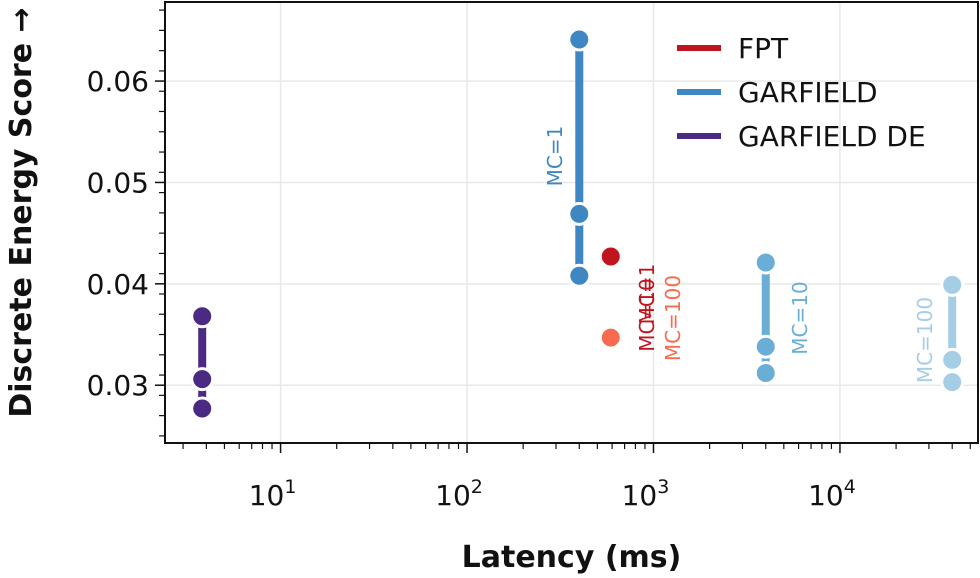  What do you see at coordinates (290, 487) in the screenshot?
I see `x-tick-label-exponent: 1` at bounding box center [290, 487].